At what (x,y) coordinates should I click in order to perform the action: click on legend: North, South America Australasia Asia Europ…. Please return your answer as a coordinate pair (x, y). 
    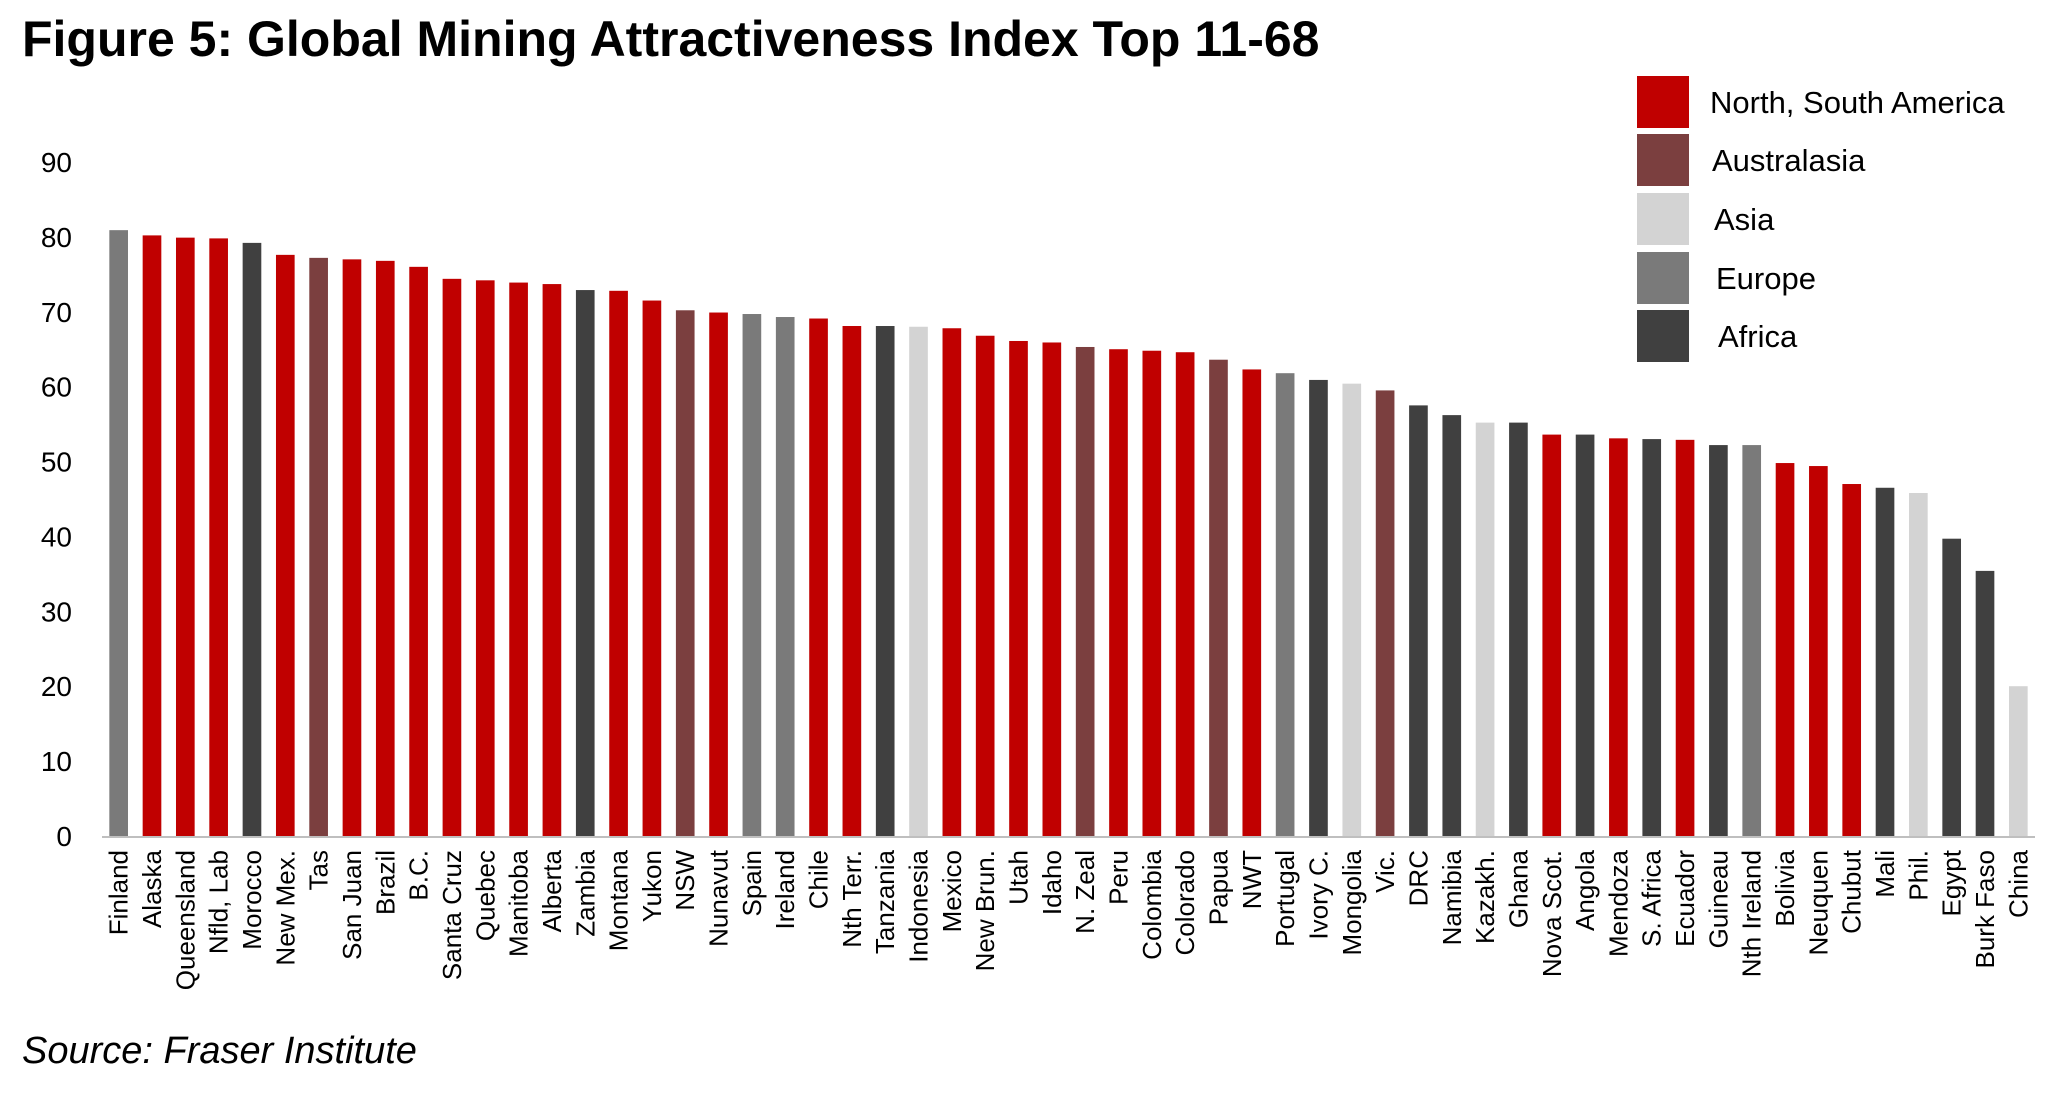
    Looking at the image, I should click on (1821, 219).